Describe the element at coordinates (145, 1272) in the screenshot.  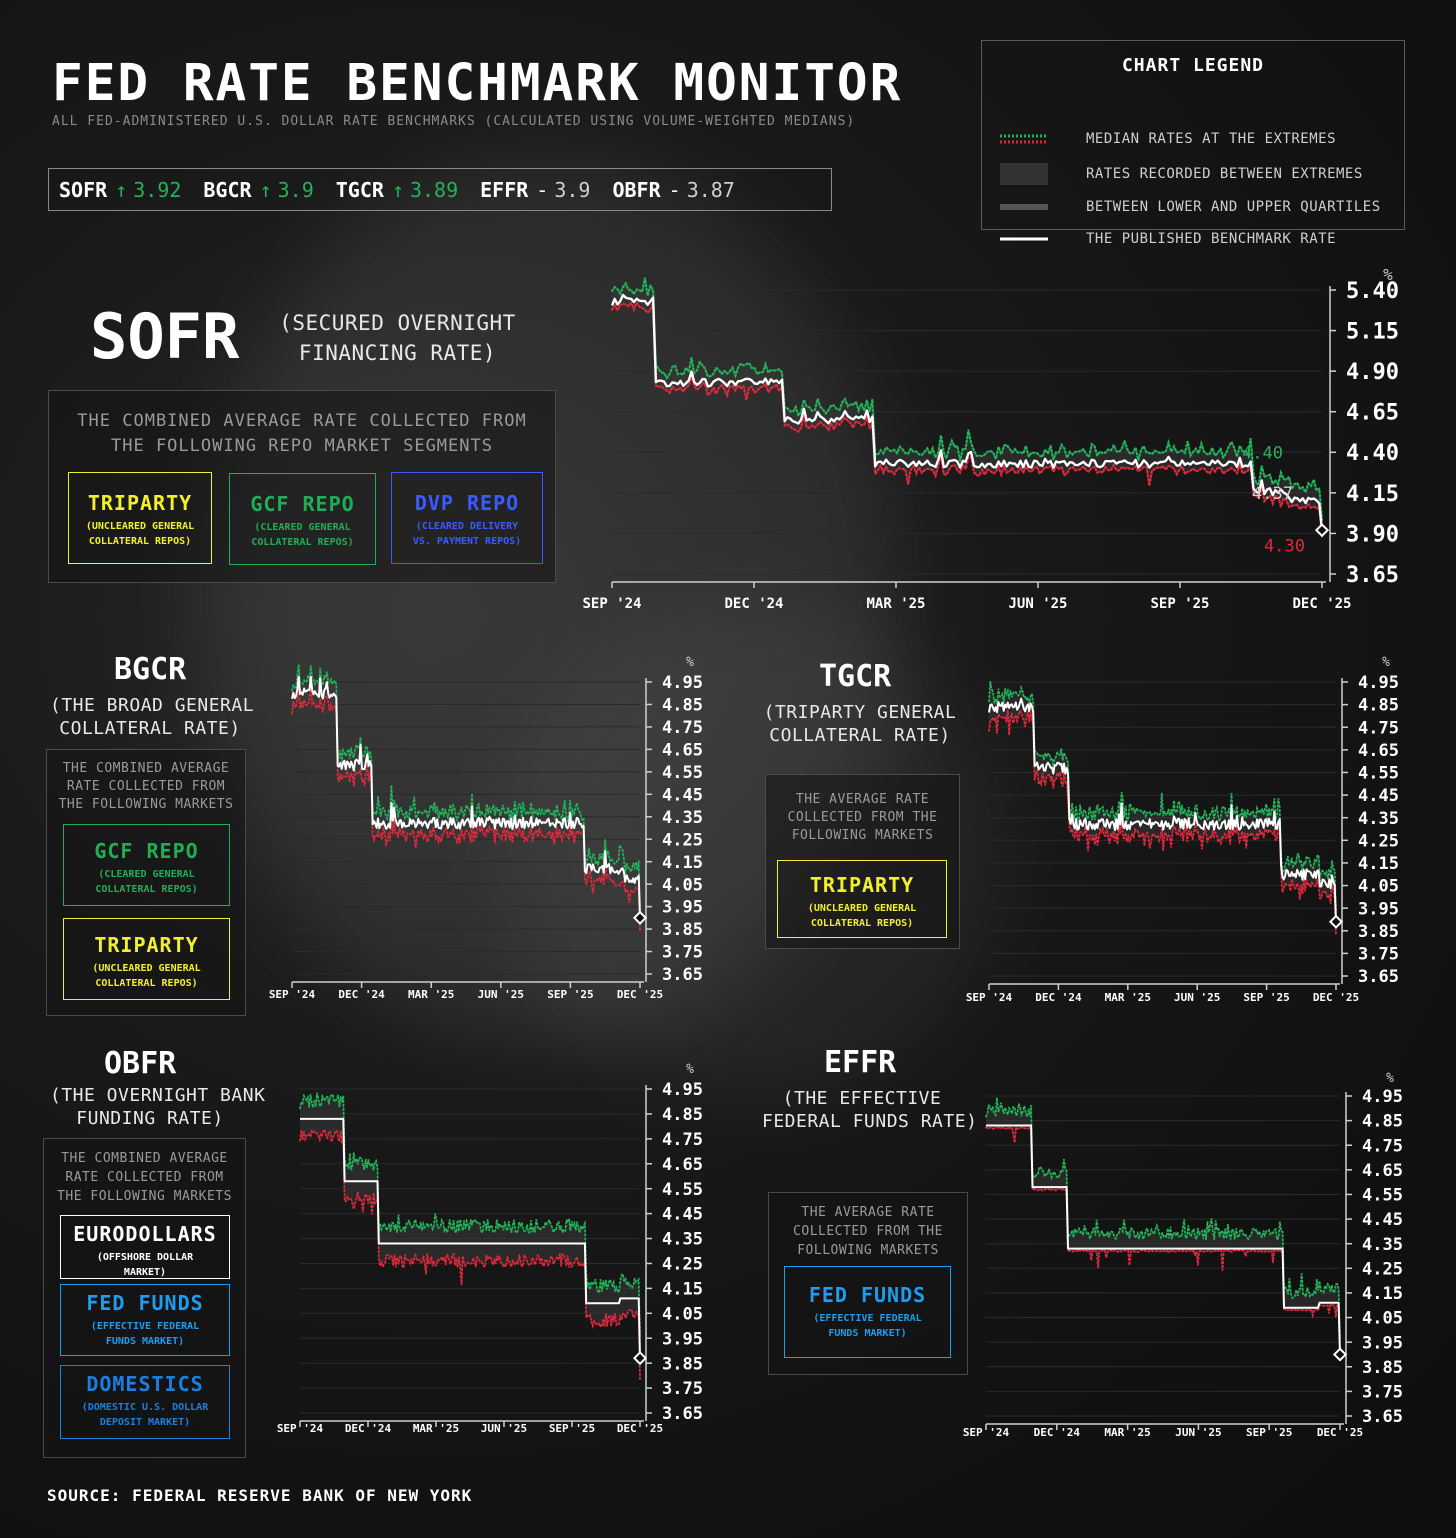
I see `market-desc: MARKET)` at that location.